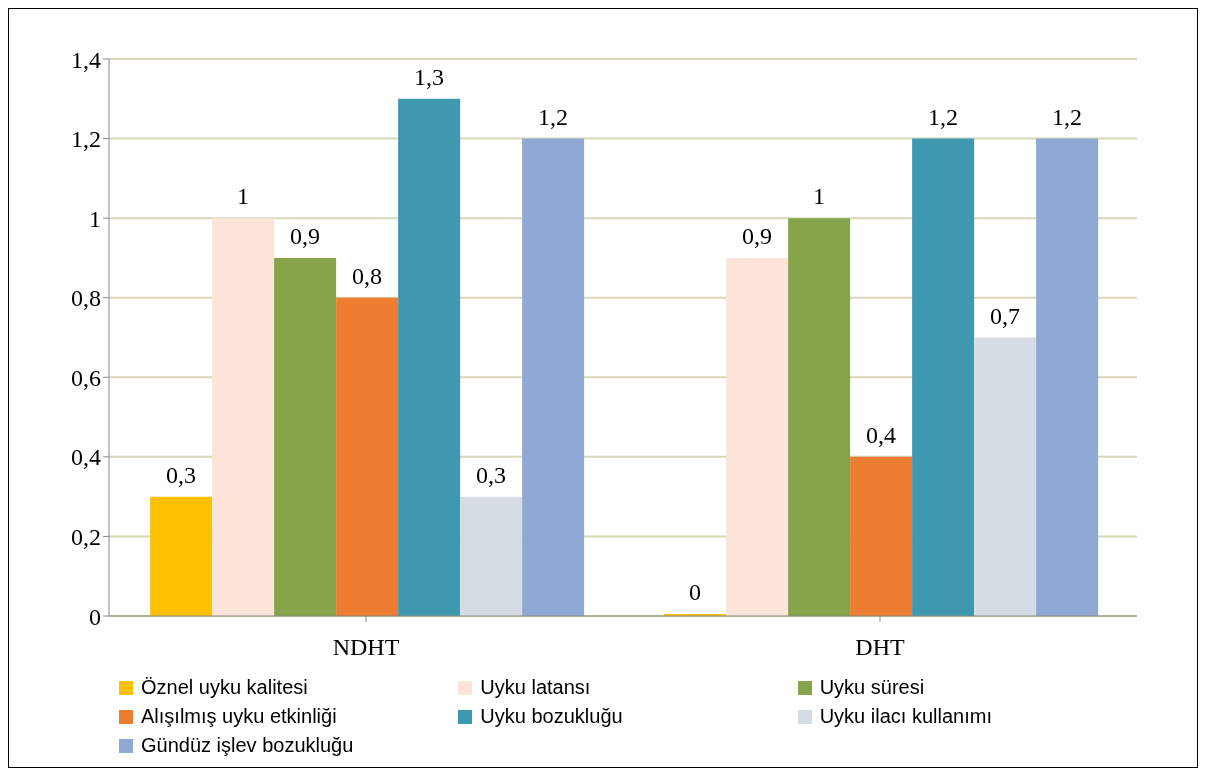  Describe the element at coordinates (95, 616) in the screenshot. I see `y-tick-label: 0` at that location.